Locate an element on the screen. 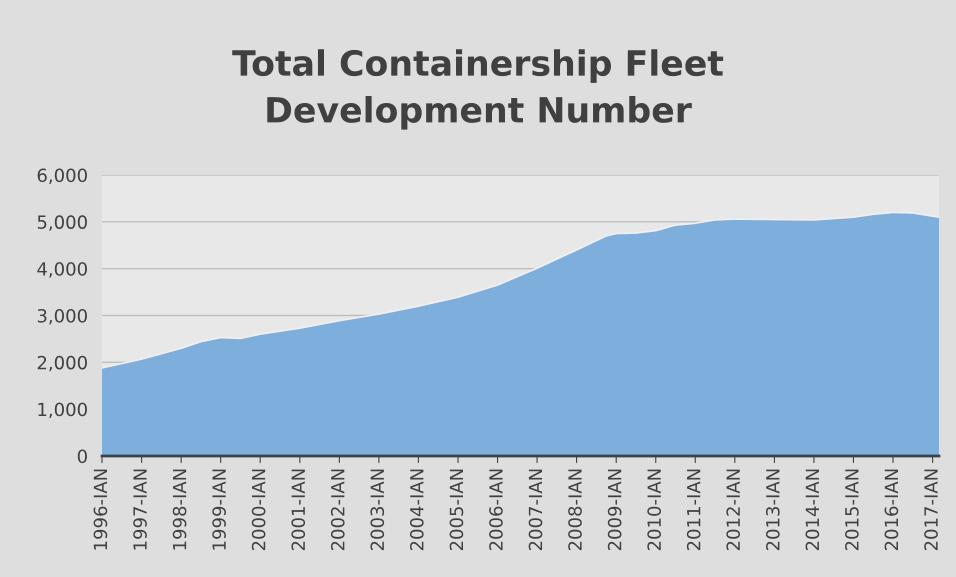 This screenshot has height=577, width=956. x-tick-label: 2006-IAN is located at coordinates (496, 510).